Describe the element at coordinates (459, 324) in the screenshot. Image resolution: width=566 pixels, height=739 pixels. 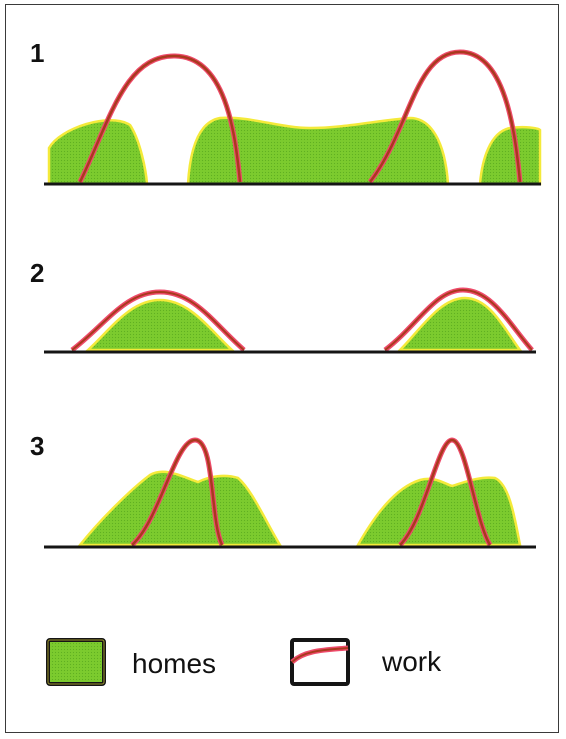
I see `panel-2-homes-area-right` at that location.